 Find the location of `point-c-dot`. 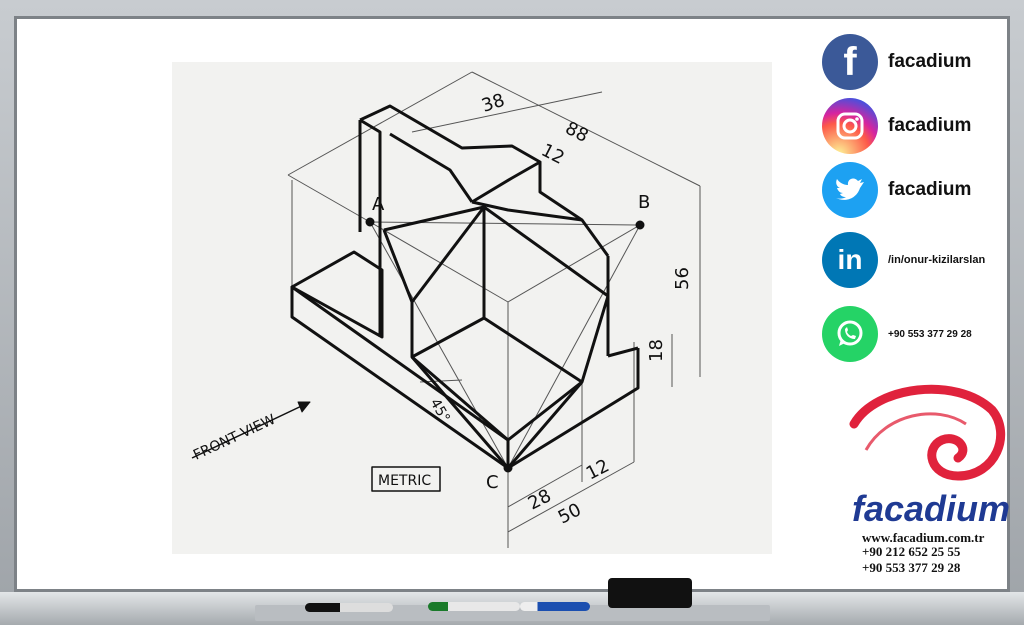

point-c-dot is located at coordinates (508, 468).